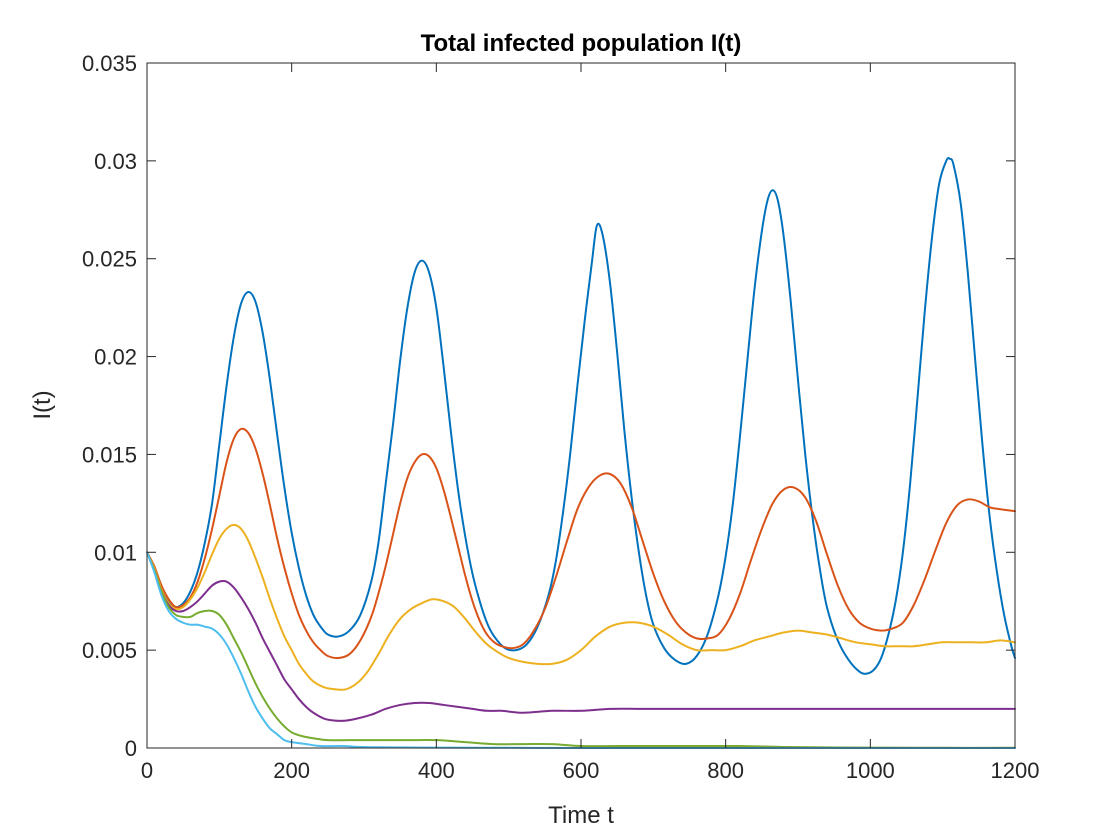 The height and width of the screenshot is (840, 1120). What do you see at coordinates (115, 552) in the screenshot?
I see `y-tick-label: 0.01` at bounding box center [115, 552].